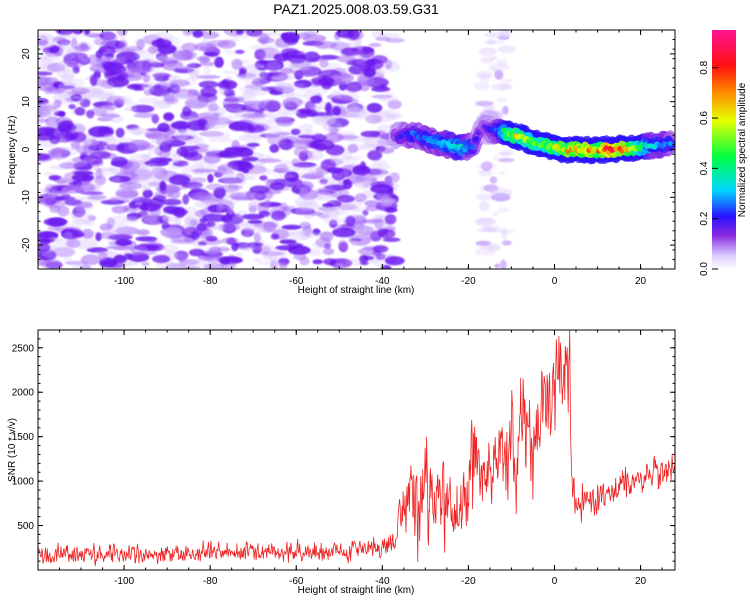  What do you see at coordinates (23, 348) in the screenshot?
I see `y-tick-label: 2500` at bounding box center [23, 348].